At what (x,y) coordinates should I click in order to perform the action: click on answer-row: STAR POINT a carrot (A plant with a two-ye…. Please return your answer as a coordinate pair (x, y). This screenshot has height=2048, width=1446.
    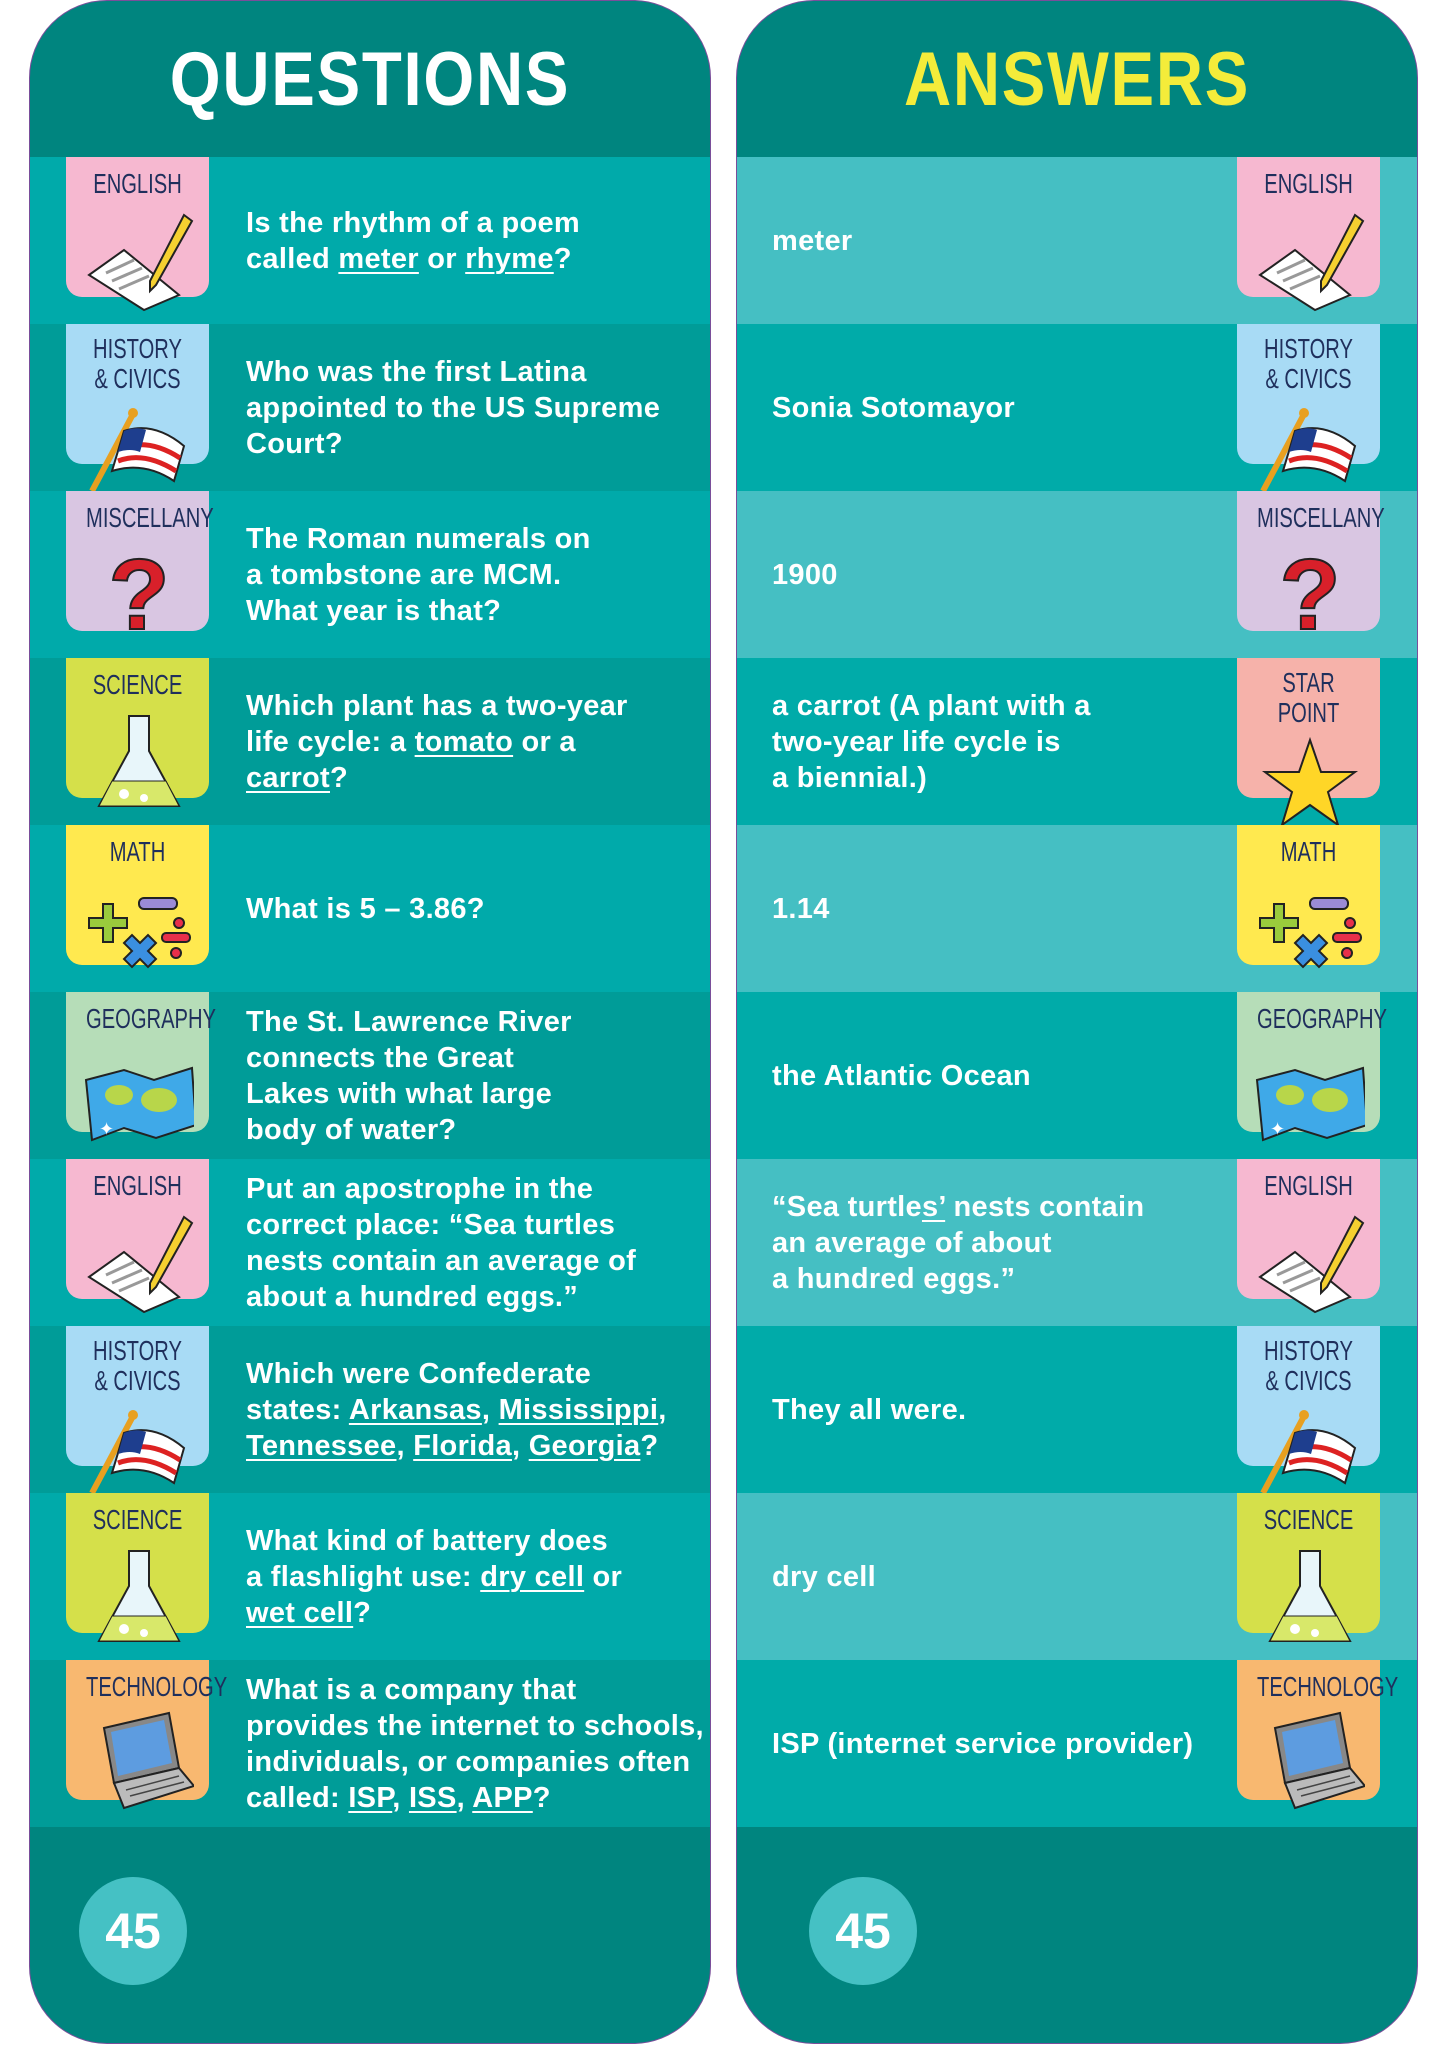
    Looking at the image, I should click on (1077, 743).